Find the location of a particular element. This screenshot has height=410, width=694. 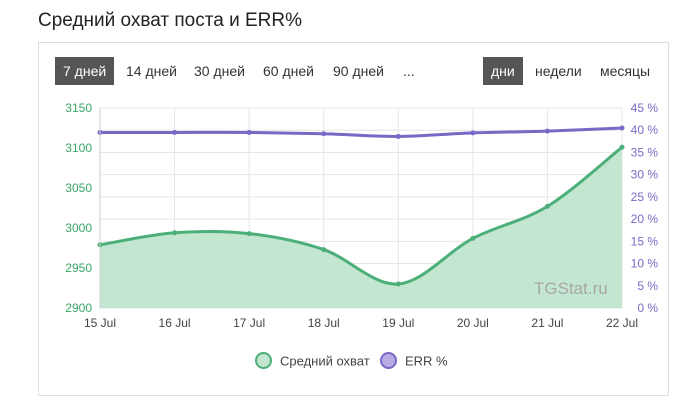

left-axis-tick-label: 3150 is located at coordinates (78, 108).